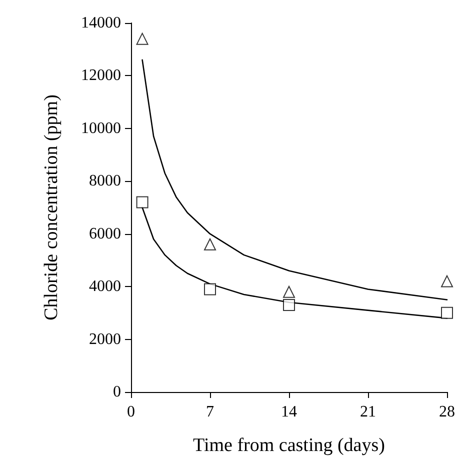 This screenshot has height=473, width=461. I want to click on x-tick-label: 7, so click(210, 412).